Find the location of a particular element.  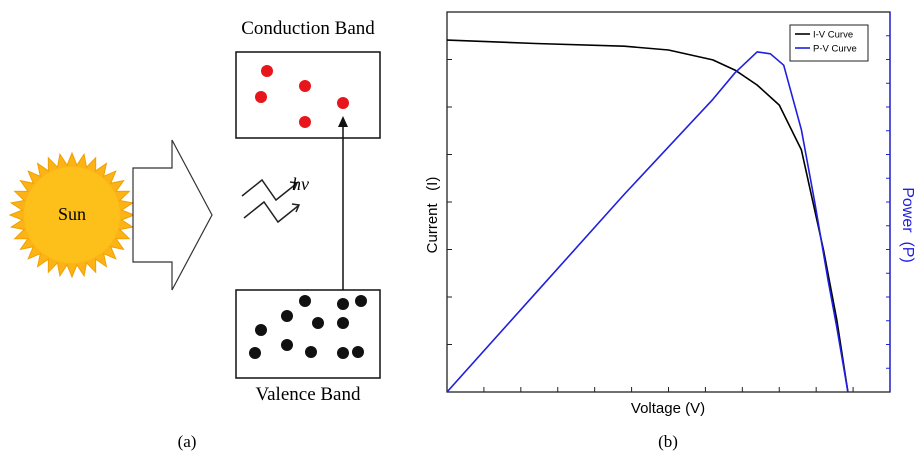

legend: I-V Curve P-V Curve is located at coordinates (829, 43).